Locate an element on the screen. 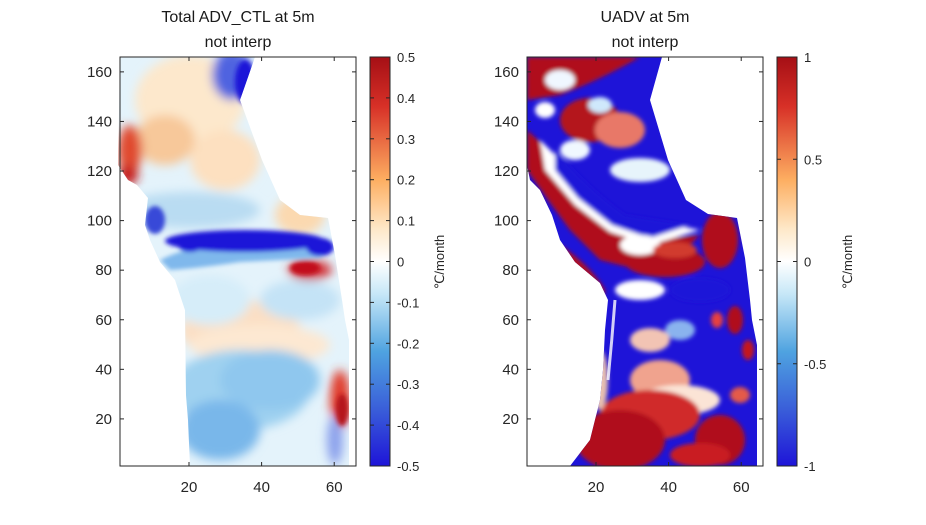 The image size is (926, 525). colorbar-tick-label: -0.4 is located at coordinates (408, 425).